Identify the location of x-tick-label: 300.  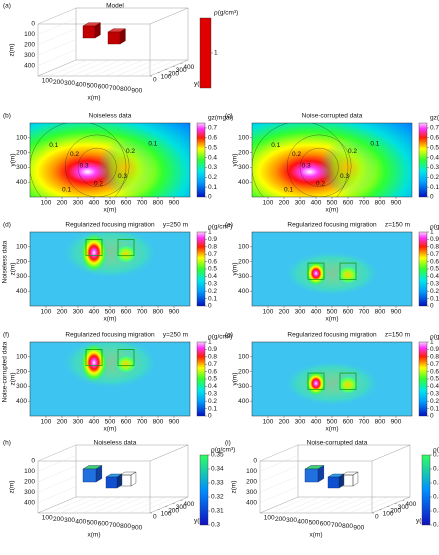
(78, 312).